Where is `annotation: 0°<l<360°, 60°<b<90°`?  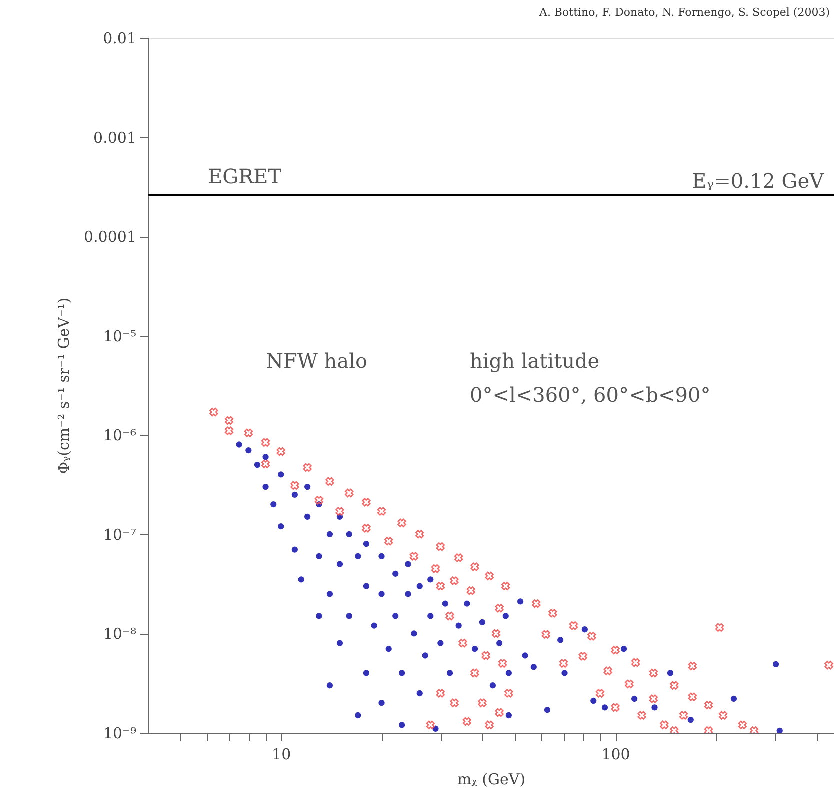
annotation: 0°<l<360°, 60°<b<90° is located at coordinates (590, 395).